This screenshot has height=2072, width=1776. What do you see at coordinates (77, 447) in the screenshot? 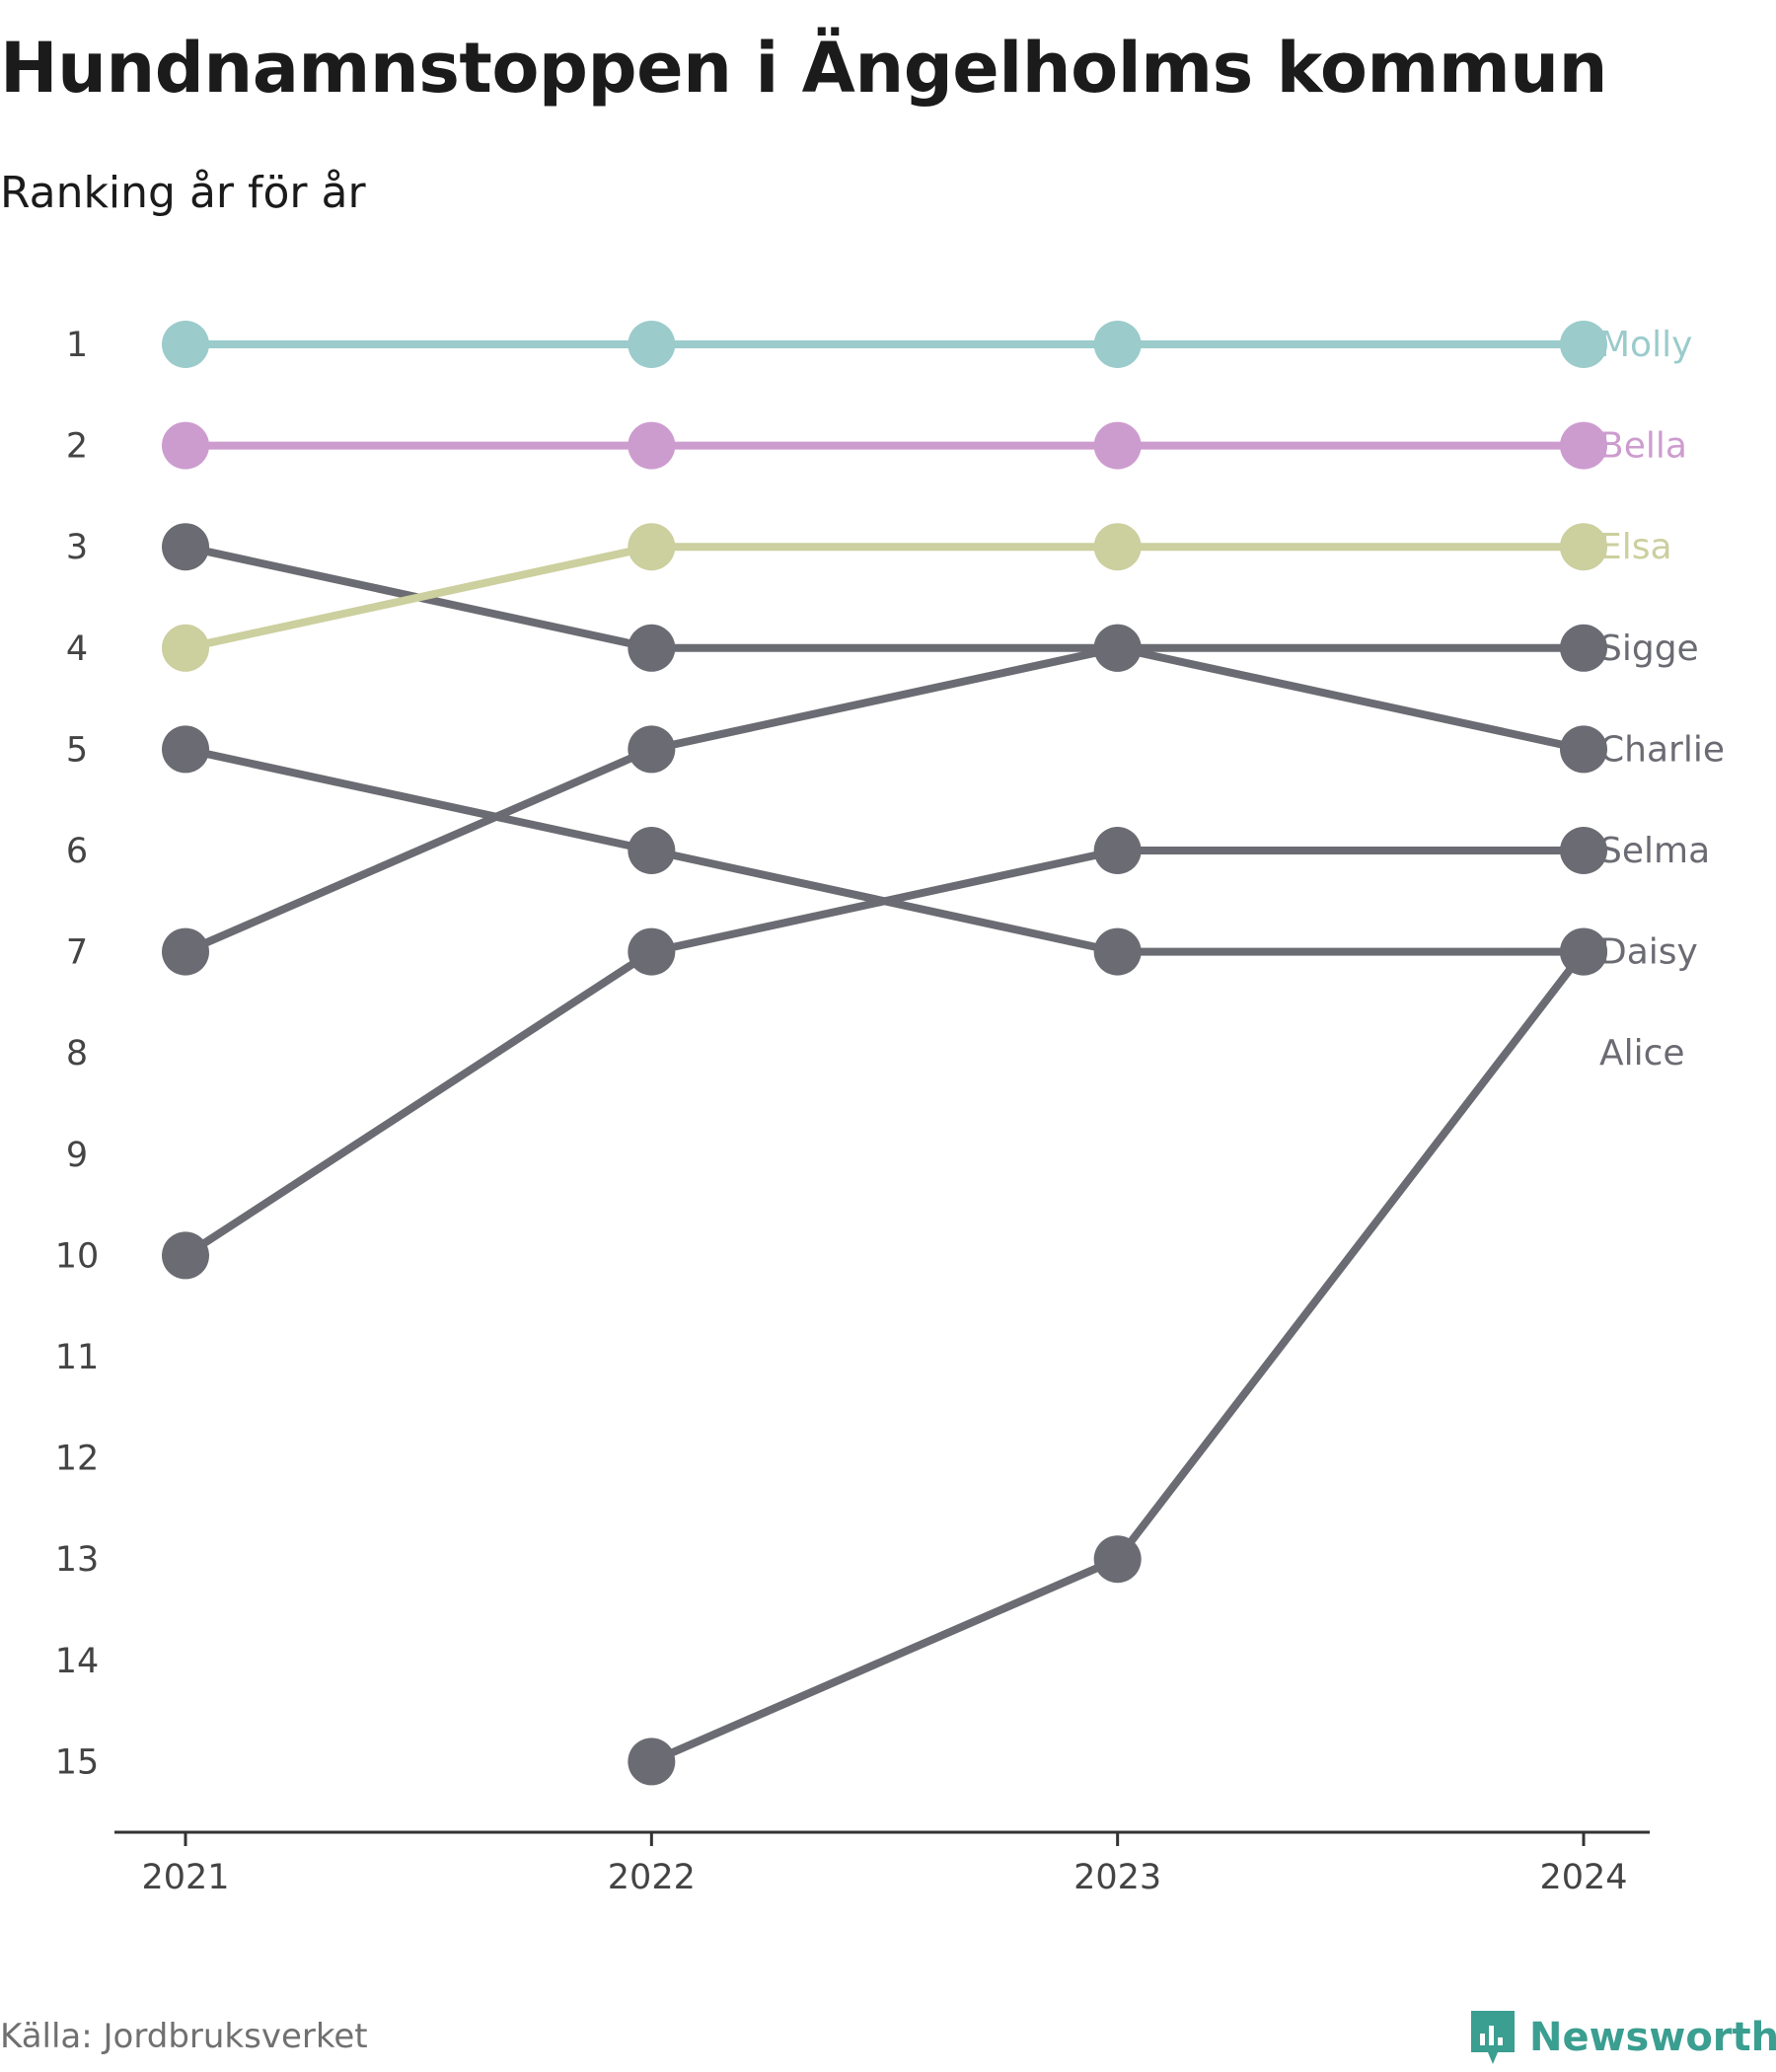
I see `y-tick-label: 2` at bounding box center [77, 447].